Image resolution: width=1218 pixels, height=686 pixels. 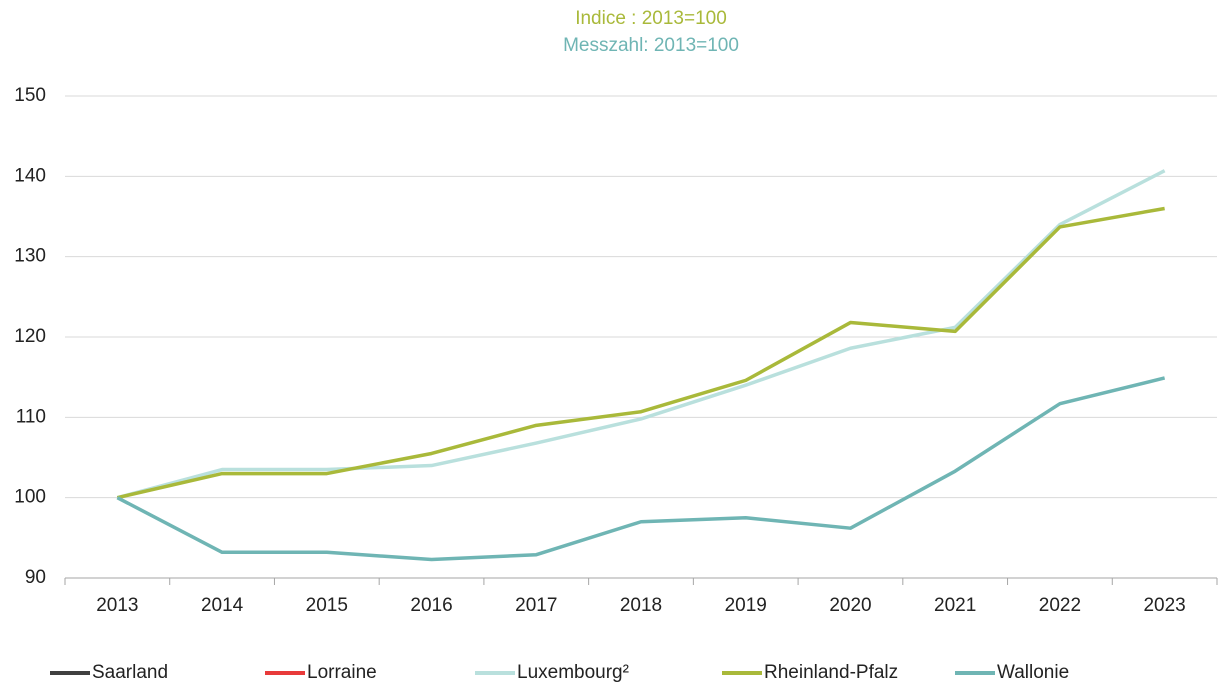 I want to click on legend-label: Saarland, so click(x=130, y=672).